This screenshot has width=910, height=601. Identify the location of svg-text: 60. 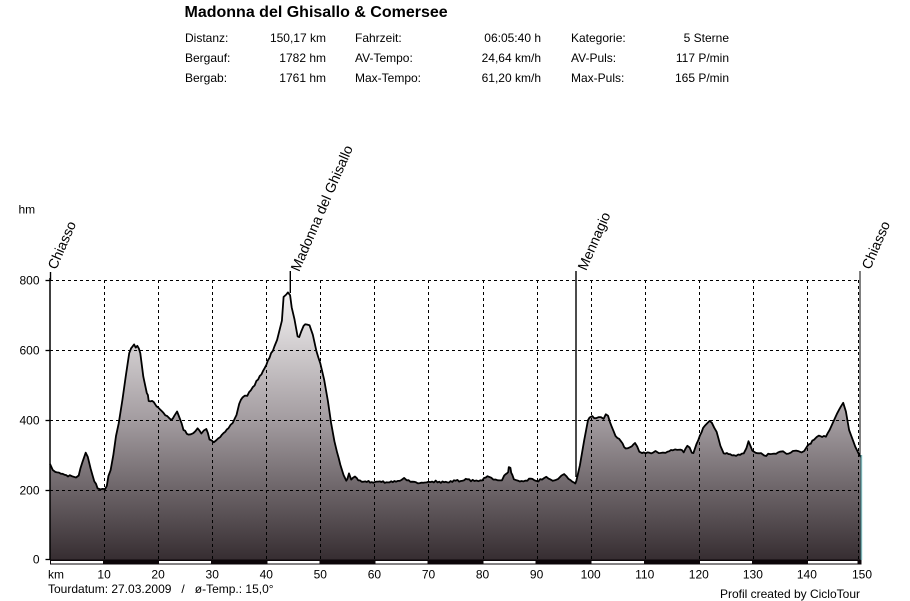
(375, 575).